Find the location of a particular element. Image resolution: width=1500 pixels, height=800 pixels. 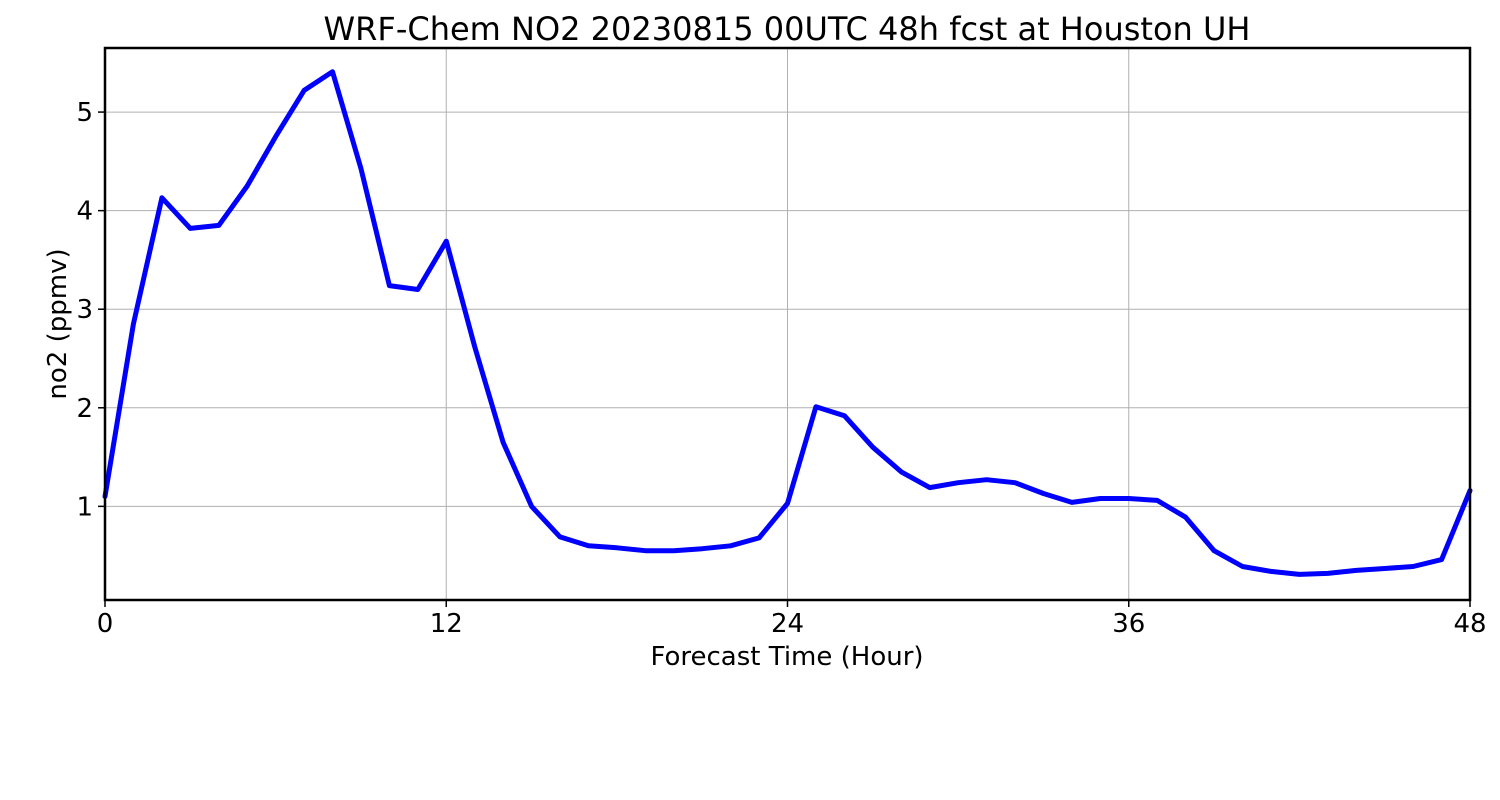

x-tick-label: 24 is located at coordinates (787, 624).